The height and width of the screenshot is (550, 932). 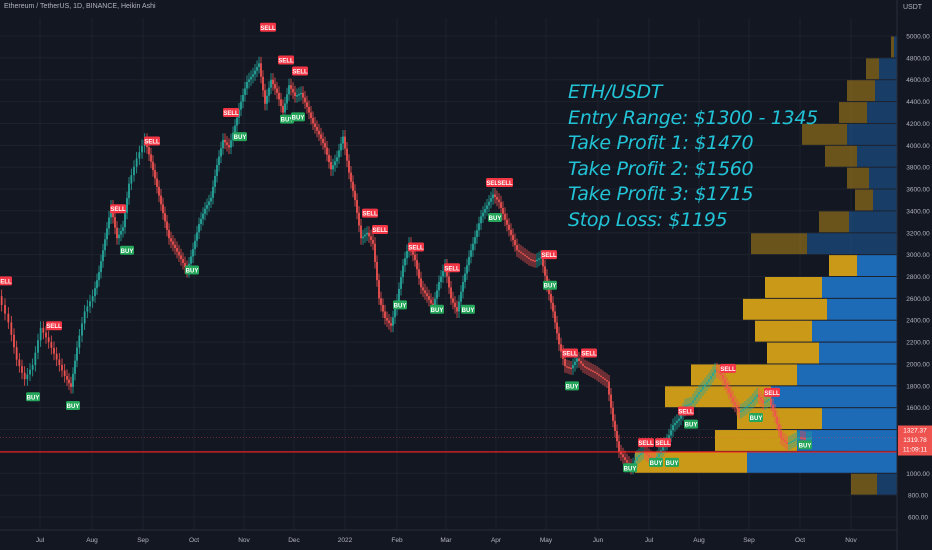 I want to click on time-tick-label: Aug, so click(x=92, y=540).